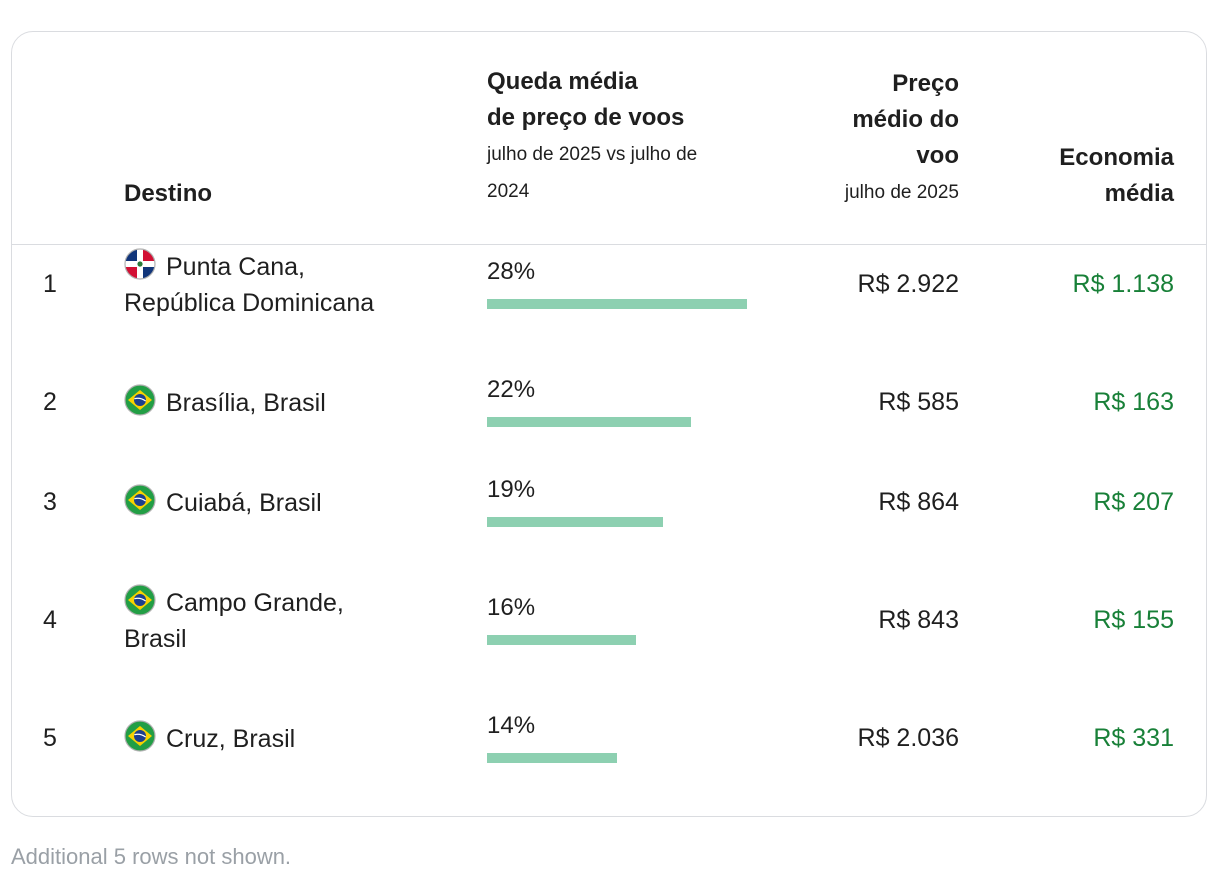 The width and height of the screenshot is (1220, 886). Describe the element at coordinates (511, 271) in the screenshot. I see `price-drop-percent: 28%` at that location.